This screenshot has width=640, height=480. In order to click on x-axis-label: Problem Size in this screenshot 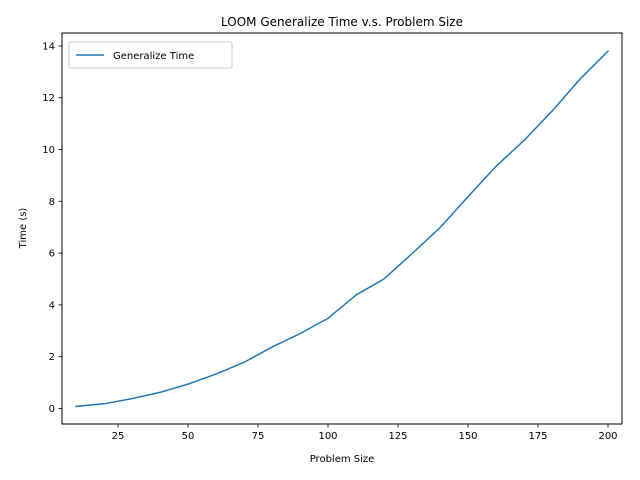, I will do `click(342, 459)`.